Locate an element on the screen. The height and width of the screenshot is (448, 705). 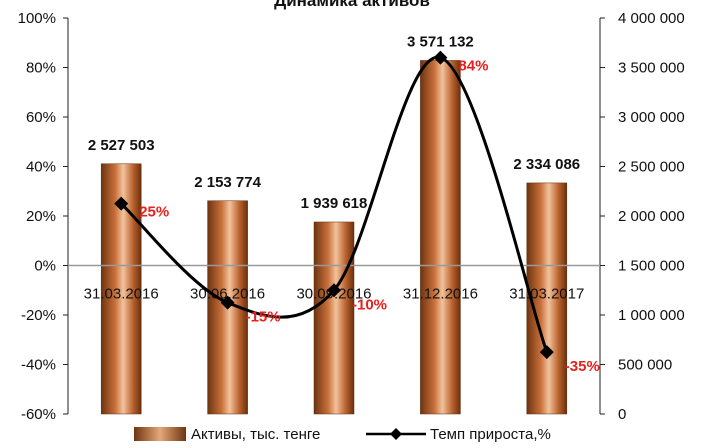
bar-value-label: 2 527 503 is located at coordinates (121, 145).